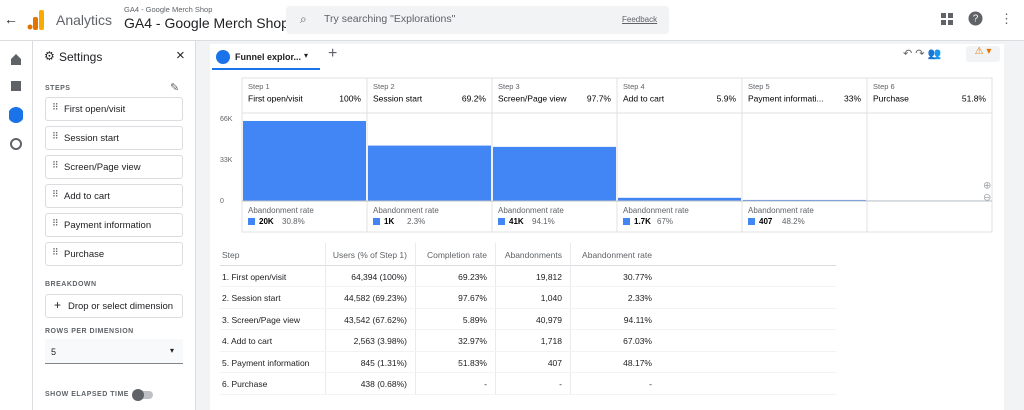 This screenshot has width=1024, height=410. What do you see at coordinates (49, 56) in the screenshot?
I see `settings-icon: ⚙` at bounding box center [49, 56].